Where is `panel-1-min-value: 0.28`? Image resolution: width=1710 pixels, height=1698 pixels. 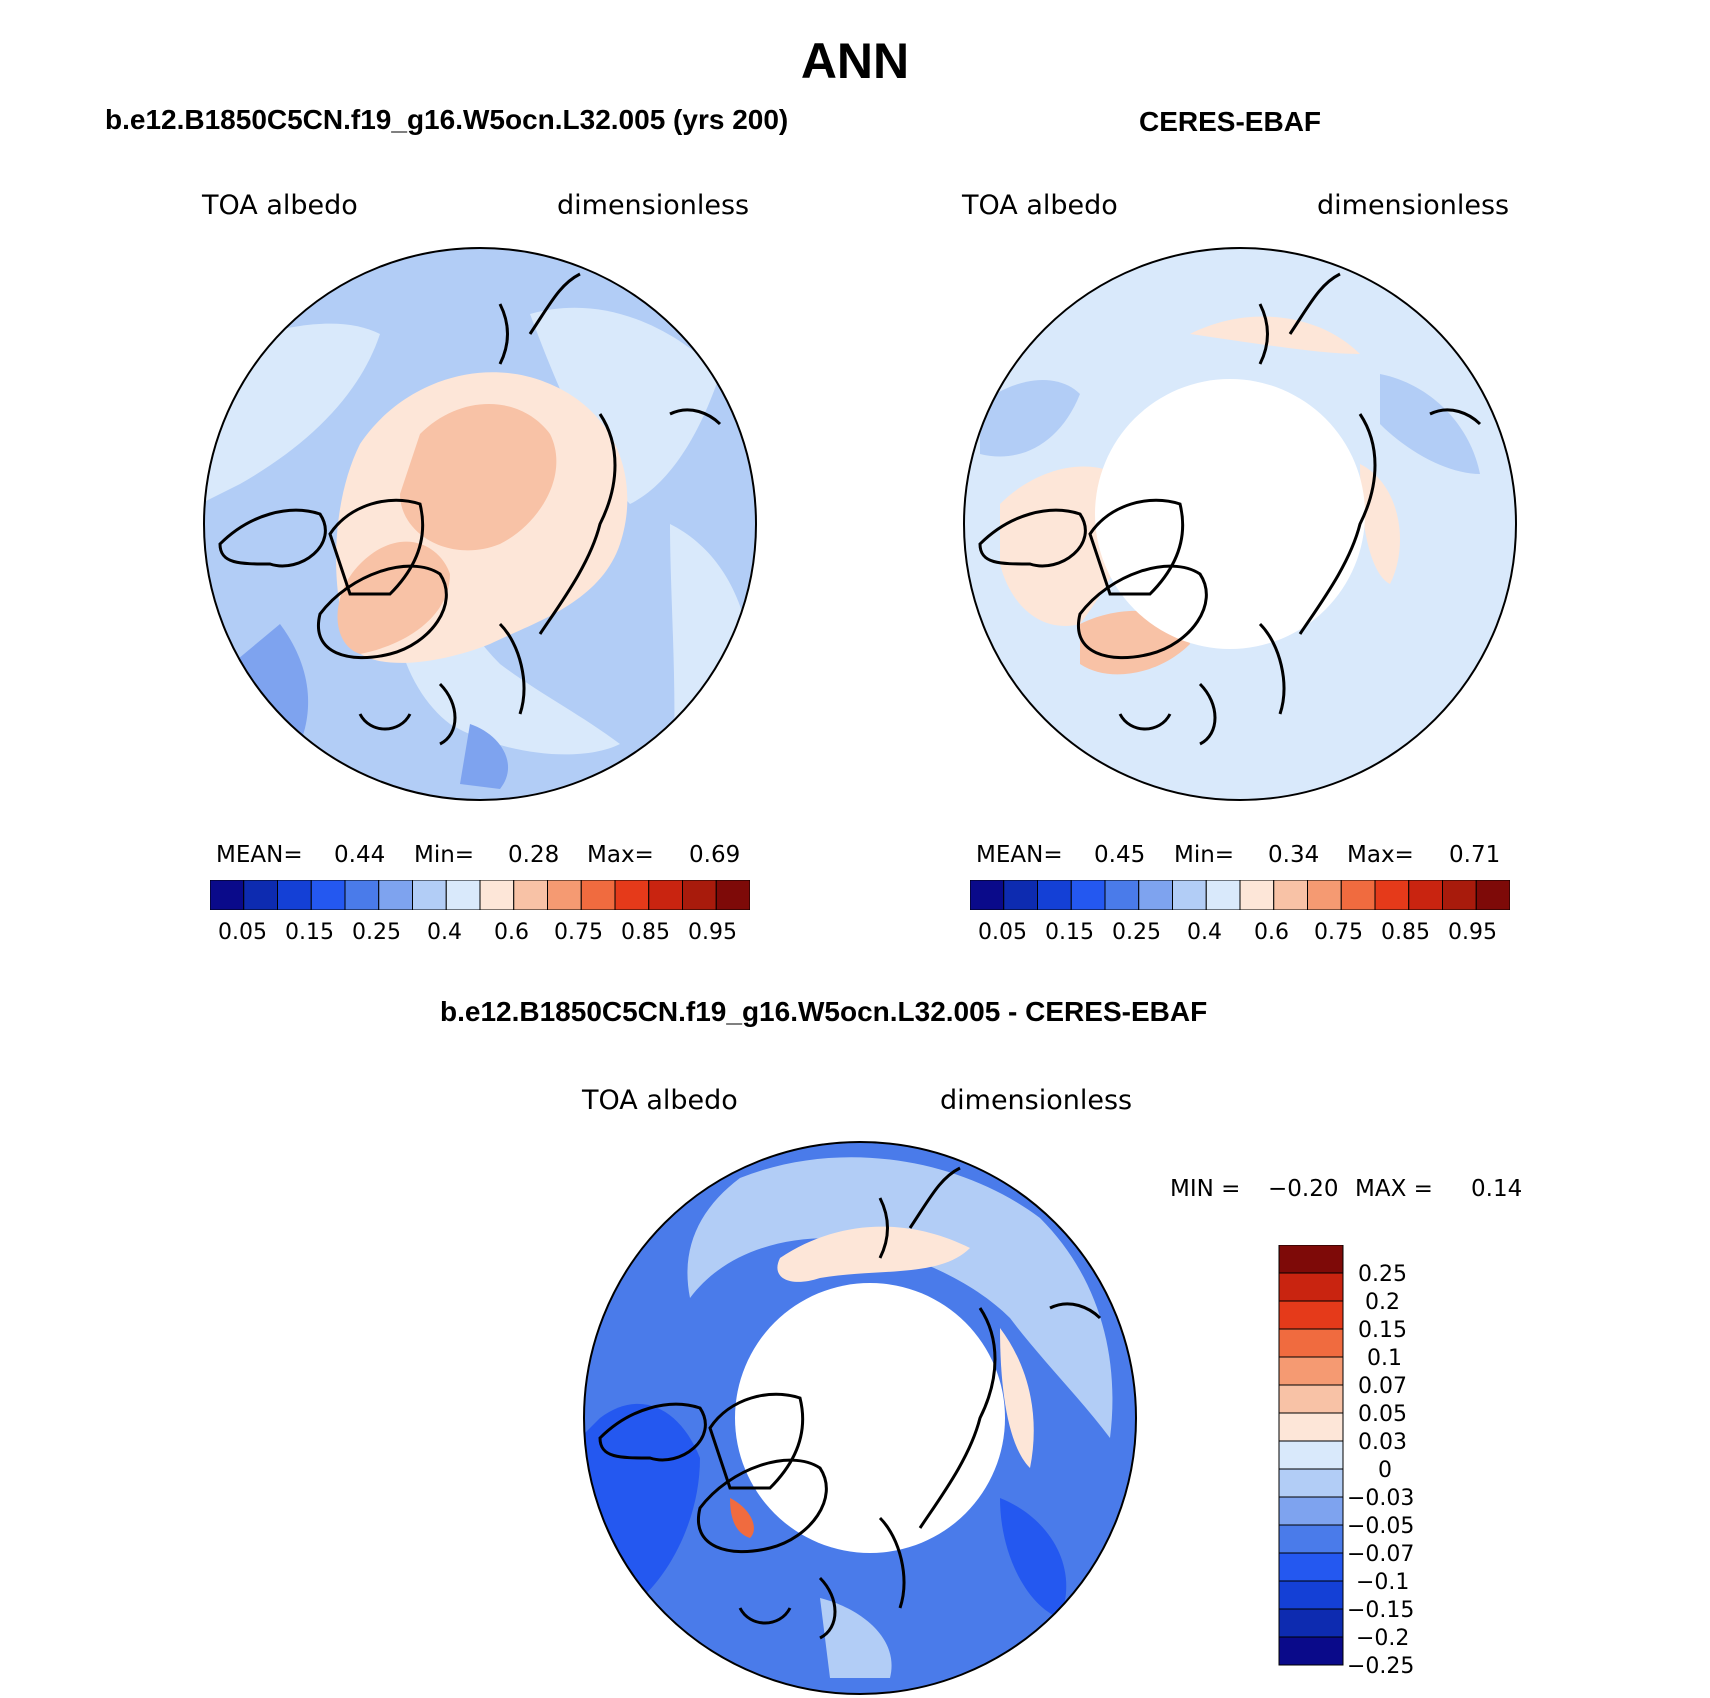 panel-1-min-value: 0.28 is located at coordinates (534, 855).